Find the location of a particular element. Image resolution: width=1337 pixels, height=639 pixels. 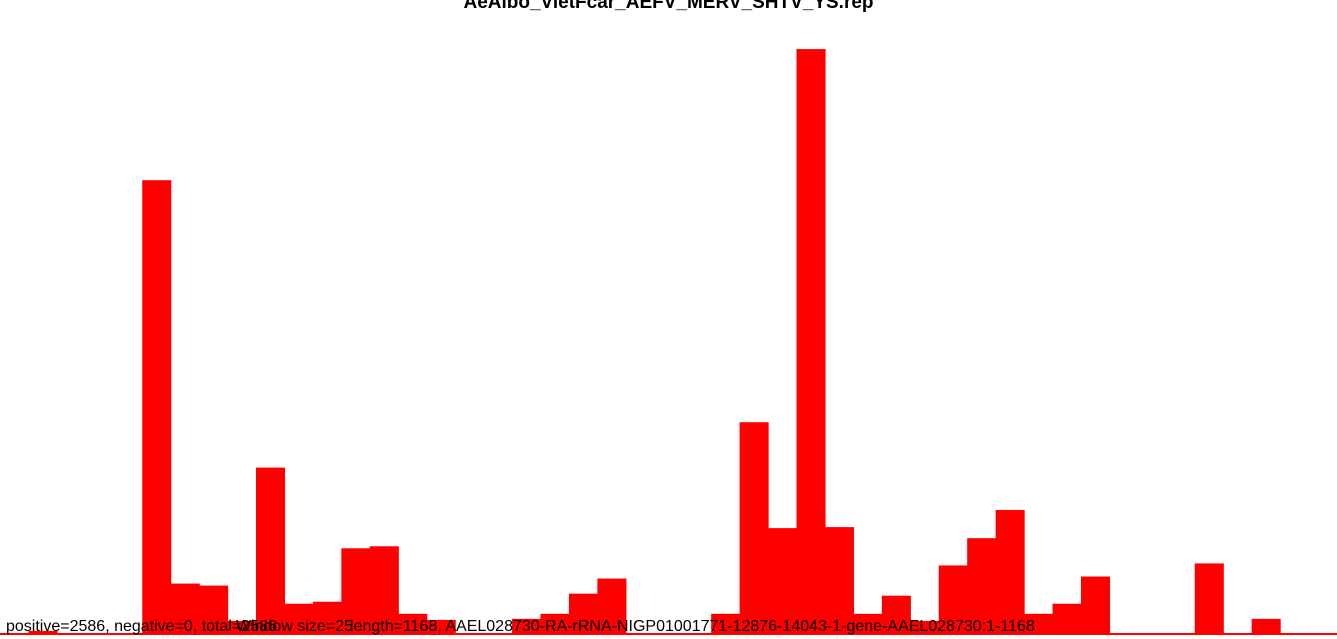

chart-title: AeAlbo_VietFcar_AEFV_MERV_SHTV_YS.rep is located at coordinates (668, 6).